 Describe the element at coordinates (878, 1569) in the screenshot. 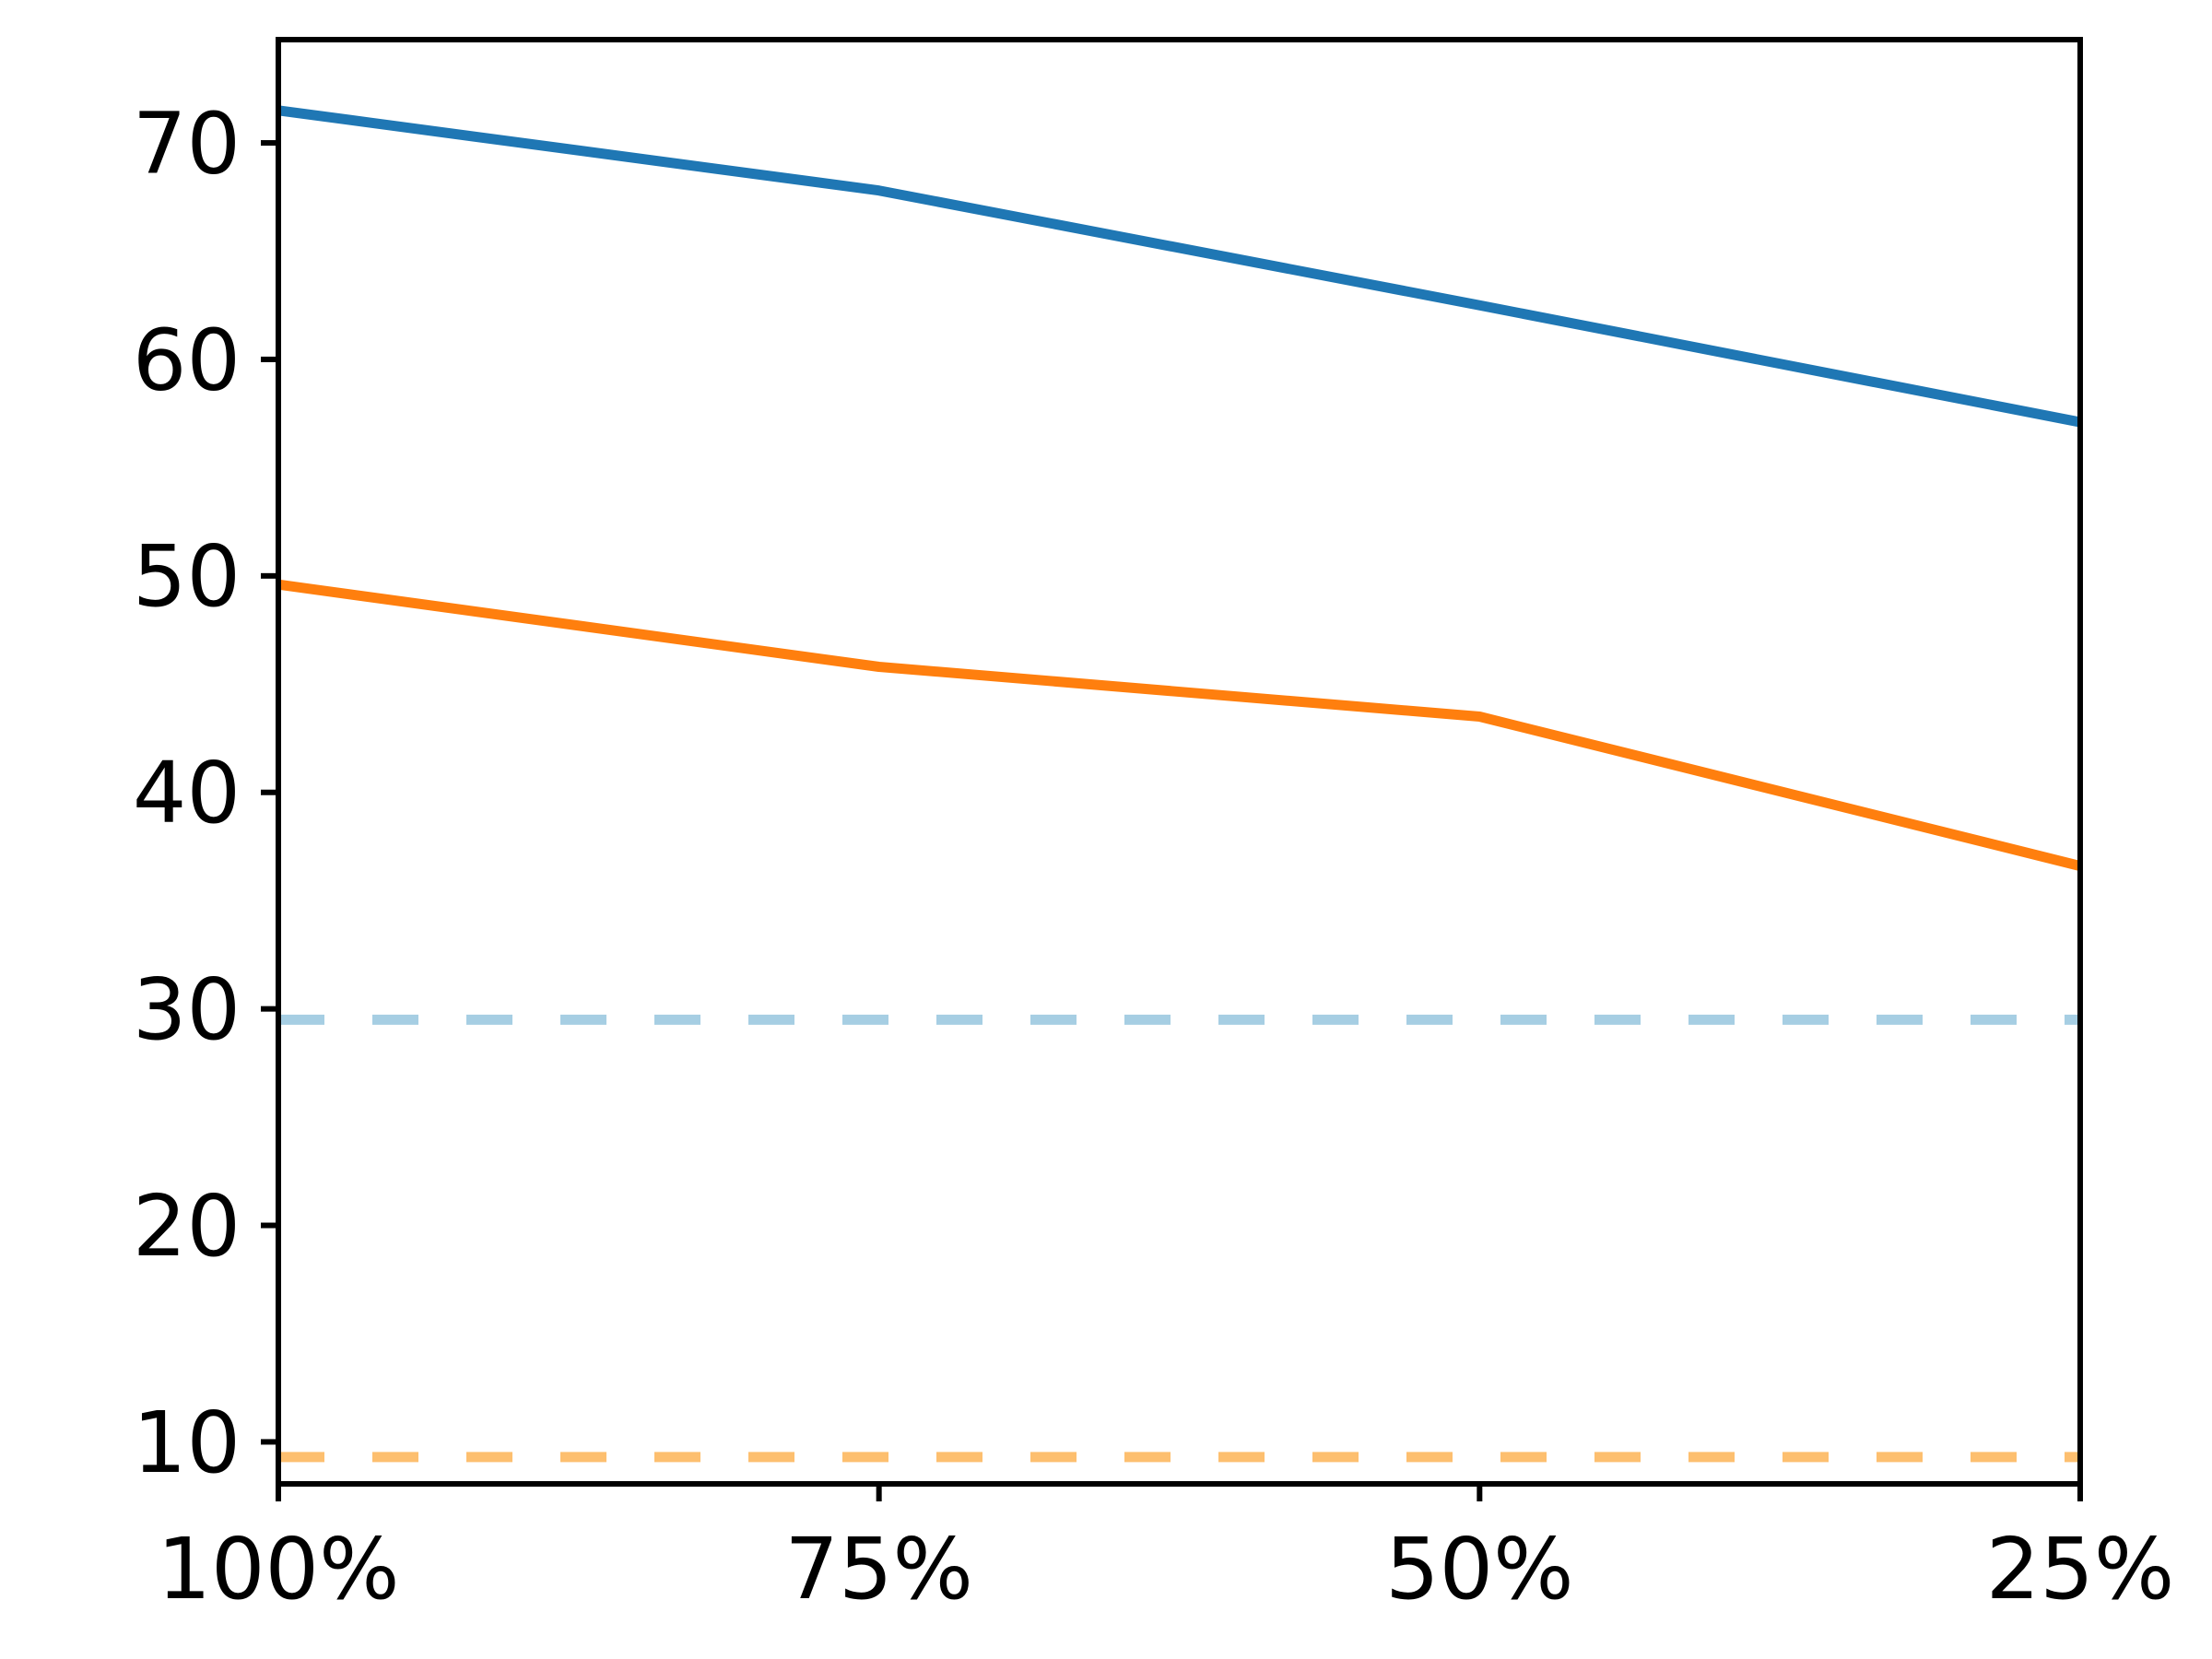

I see `x-axis-tick-label: 75%` at that location.